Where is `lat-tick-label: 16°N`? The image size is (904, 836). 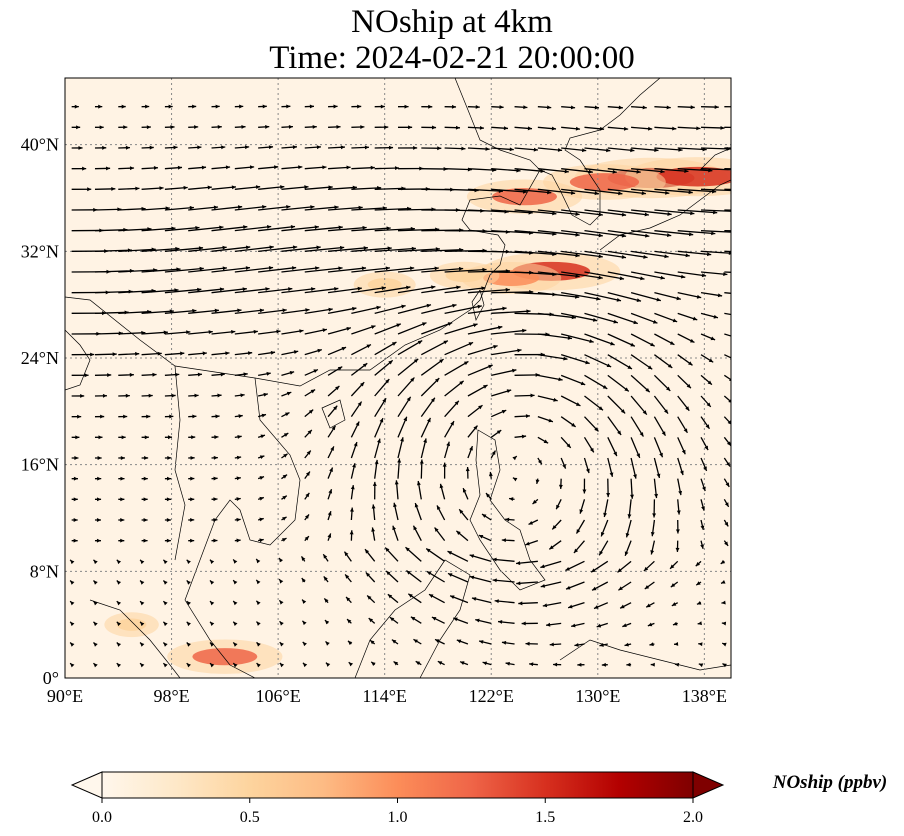 lat-tick-label: 16°N is located at coordinates (40, 465).